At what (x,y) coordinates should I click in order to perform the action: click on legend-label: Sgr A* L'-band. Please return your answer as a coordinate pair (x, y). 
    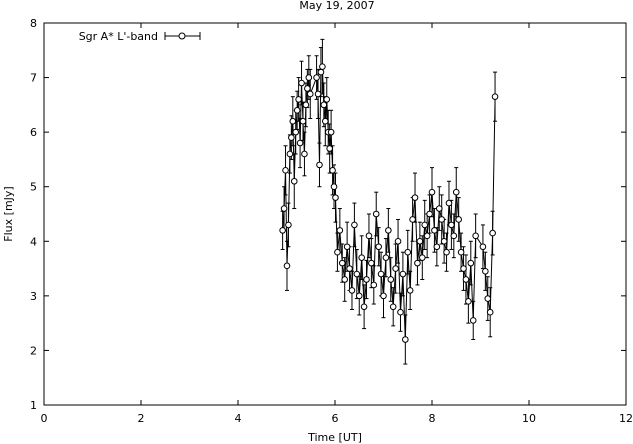
    Looking at the image, I should click on (118, 36).